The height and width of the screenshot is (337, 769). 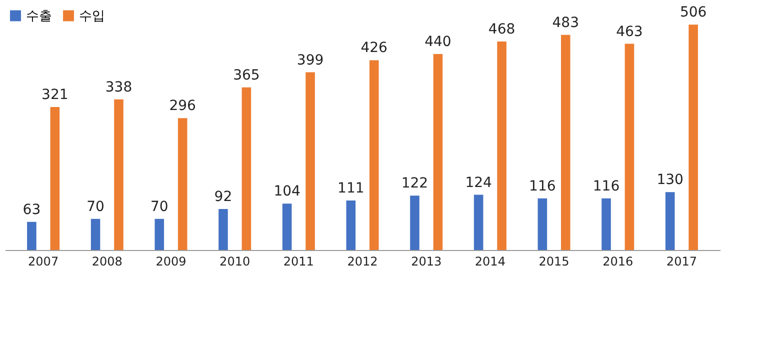 I want to click on data-label: 468, so click(x=502, y=30).